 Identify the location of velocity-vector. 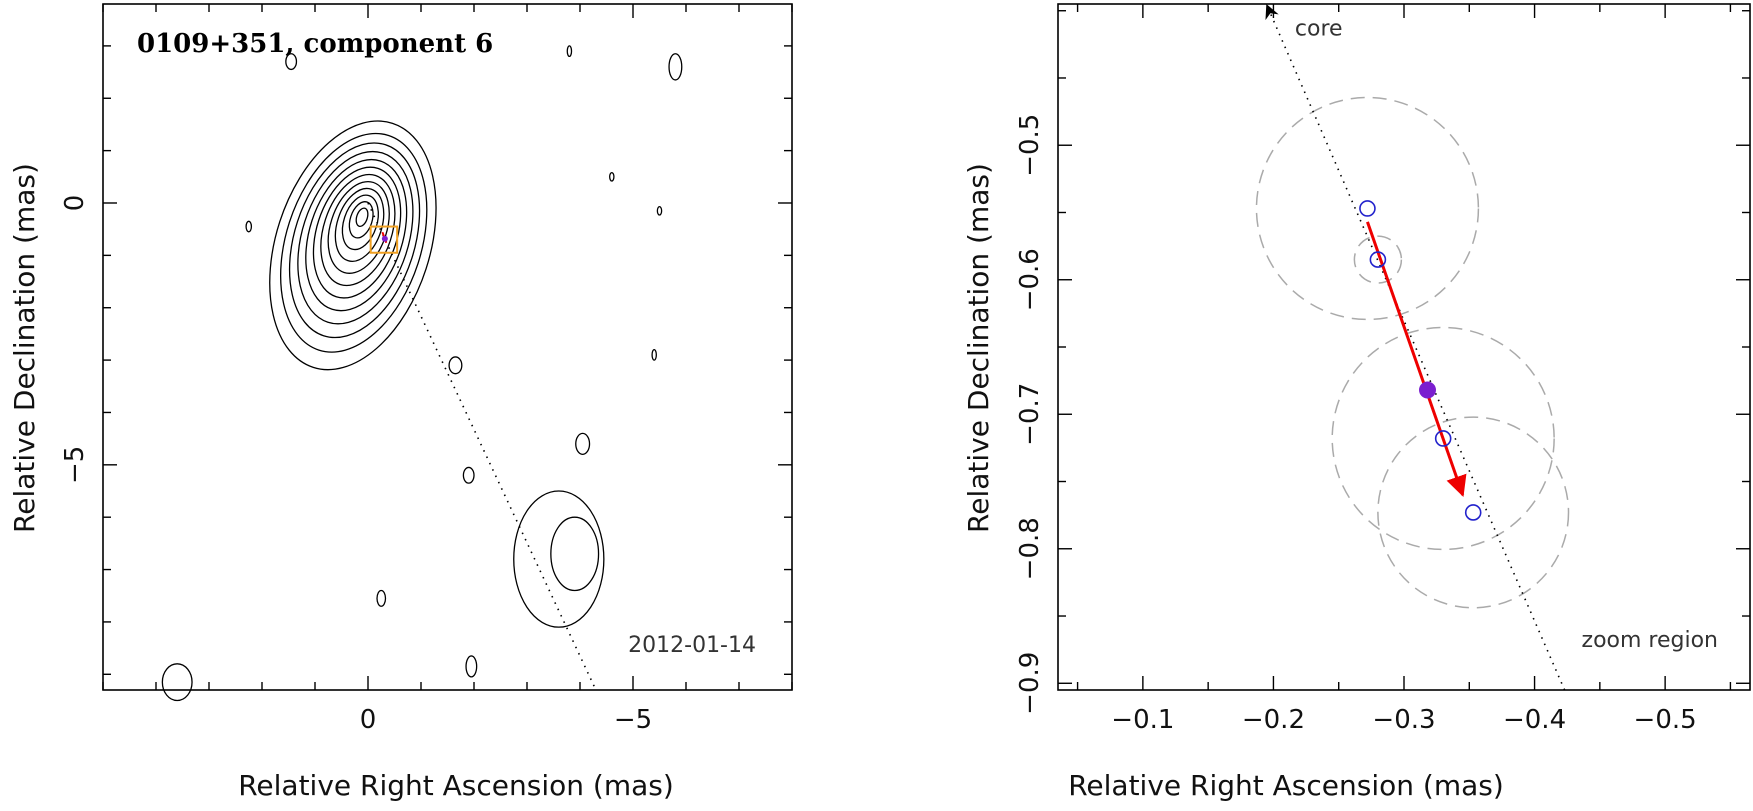
(1416, 359).